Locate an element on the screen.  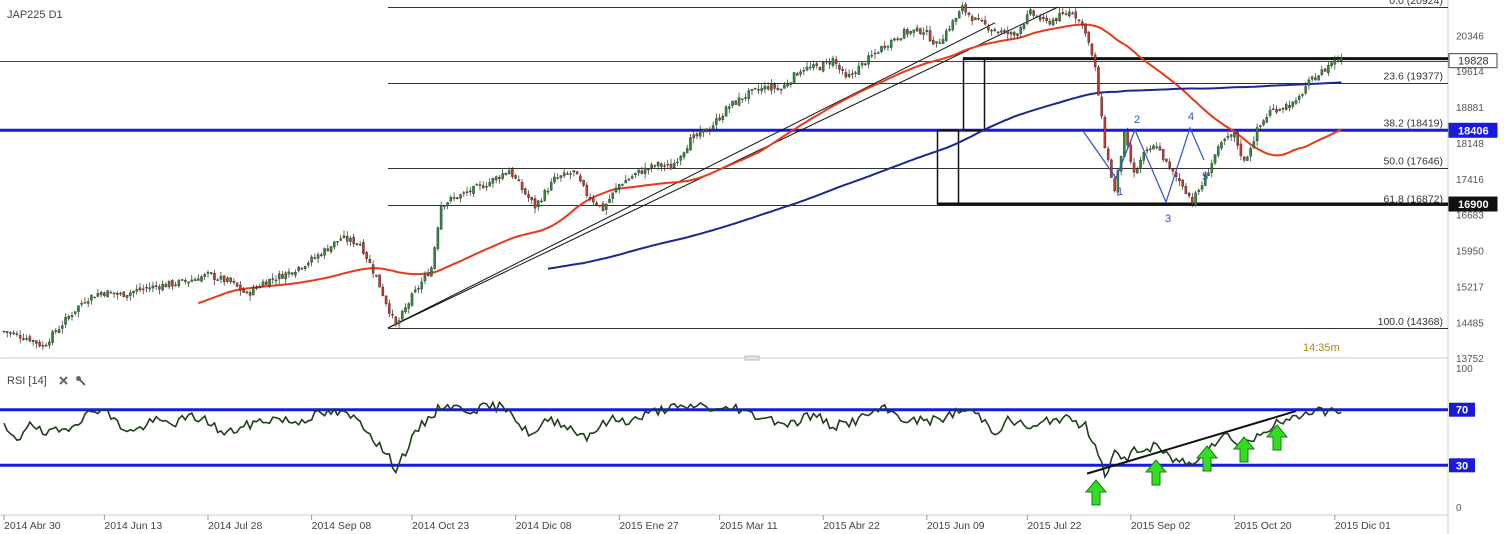
wrench-icon is located at coordinates (81, 381).